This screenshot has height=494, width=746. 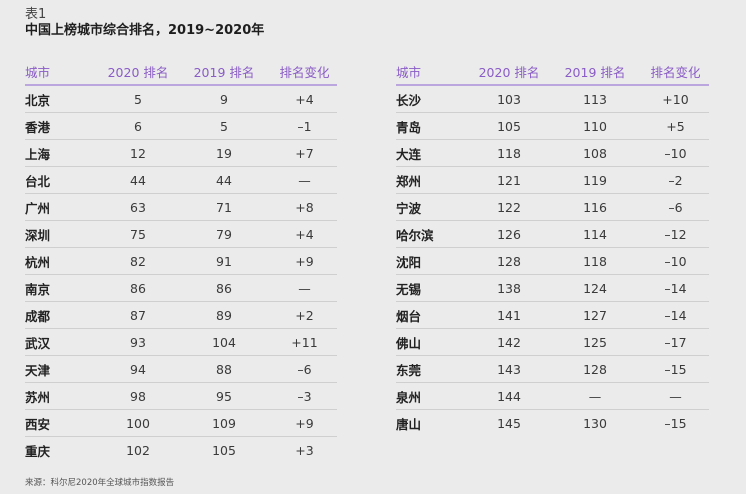 I want to click on table-row: 成都 87 89 +2, so click(x=181, y=315).